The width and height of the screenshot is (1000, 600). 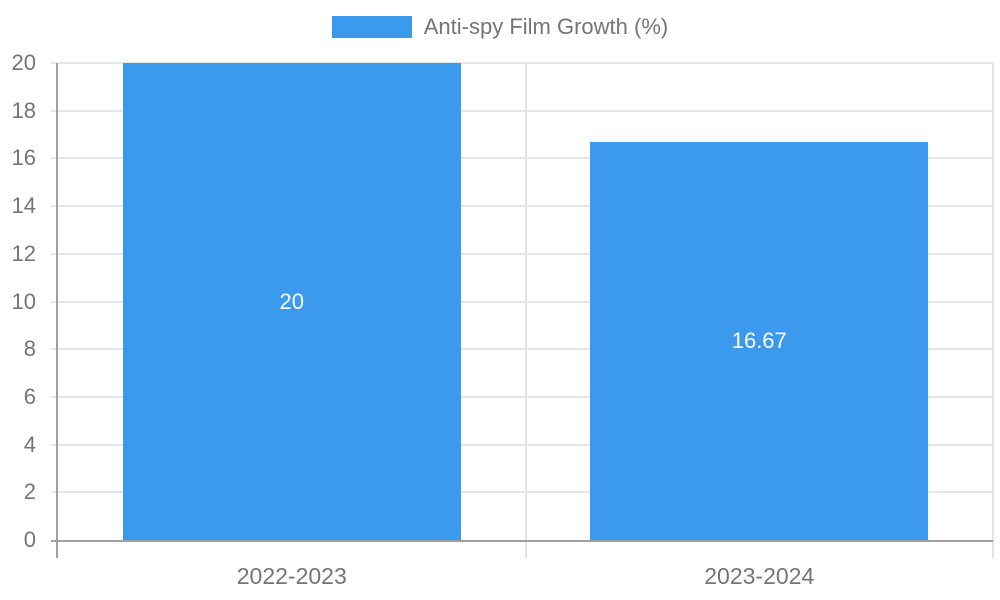 I want to click on y-tick-label: 14, so click(x=23, y=206).